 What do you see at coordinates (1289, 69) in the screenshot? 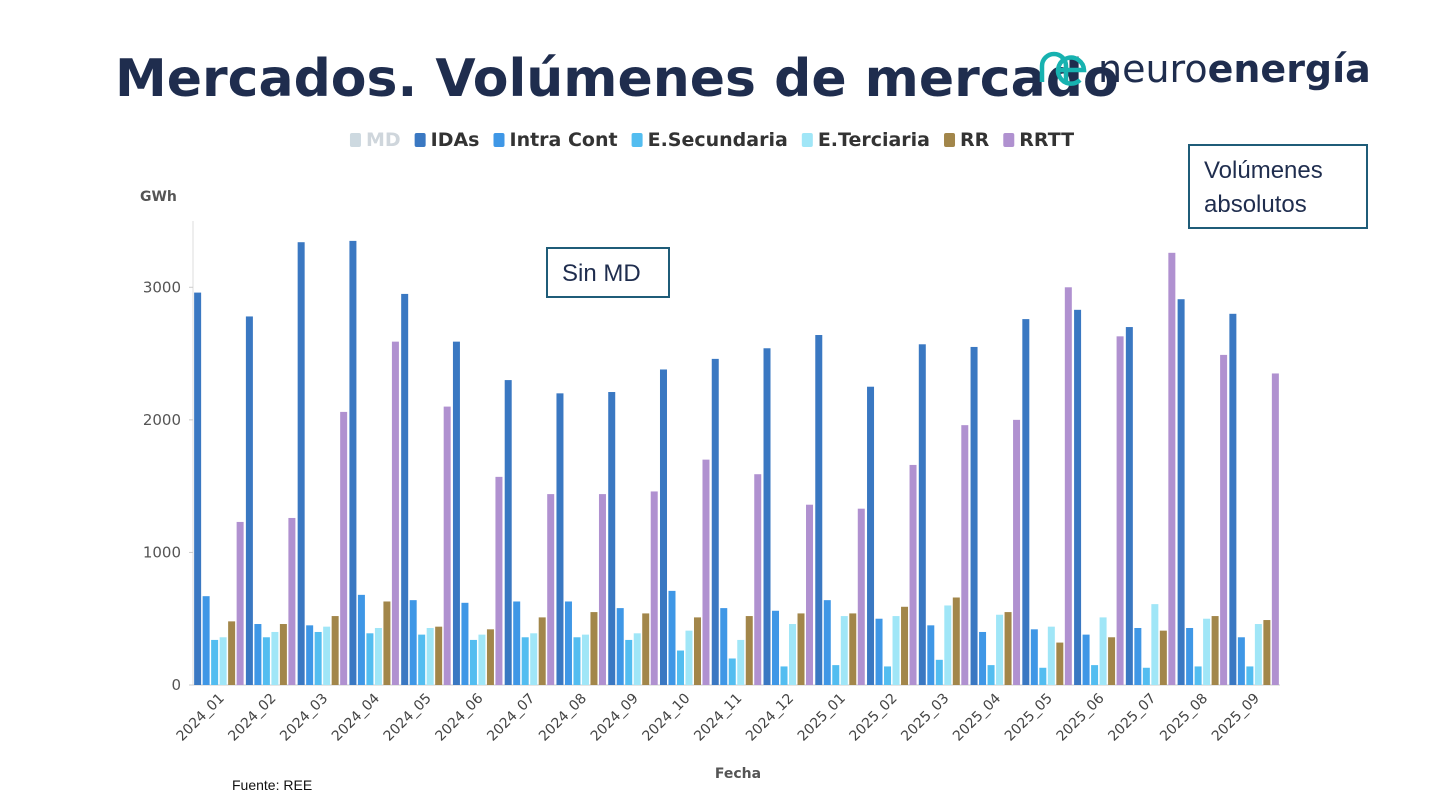
I see `logo-bold: energía` at bounding box center [1289, 69].